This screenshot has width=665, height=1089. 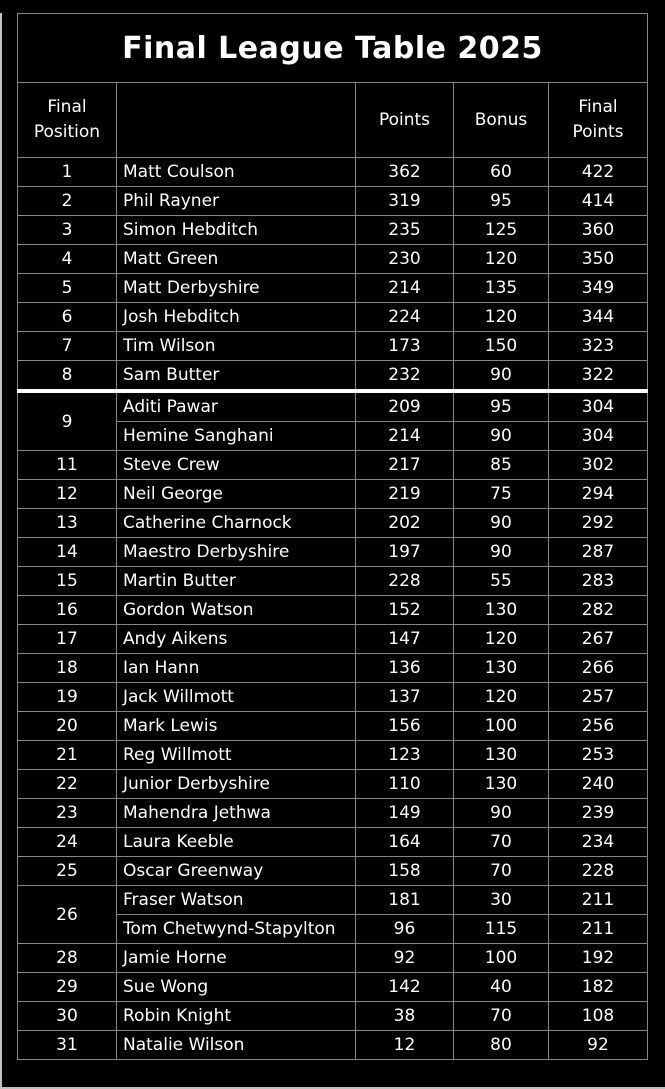 I want to click on table-row: 7 Tim Wilson 173 150 323, so click(x=332, y=346).